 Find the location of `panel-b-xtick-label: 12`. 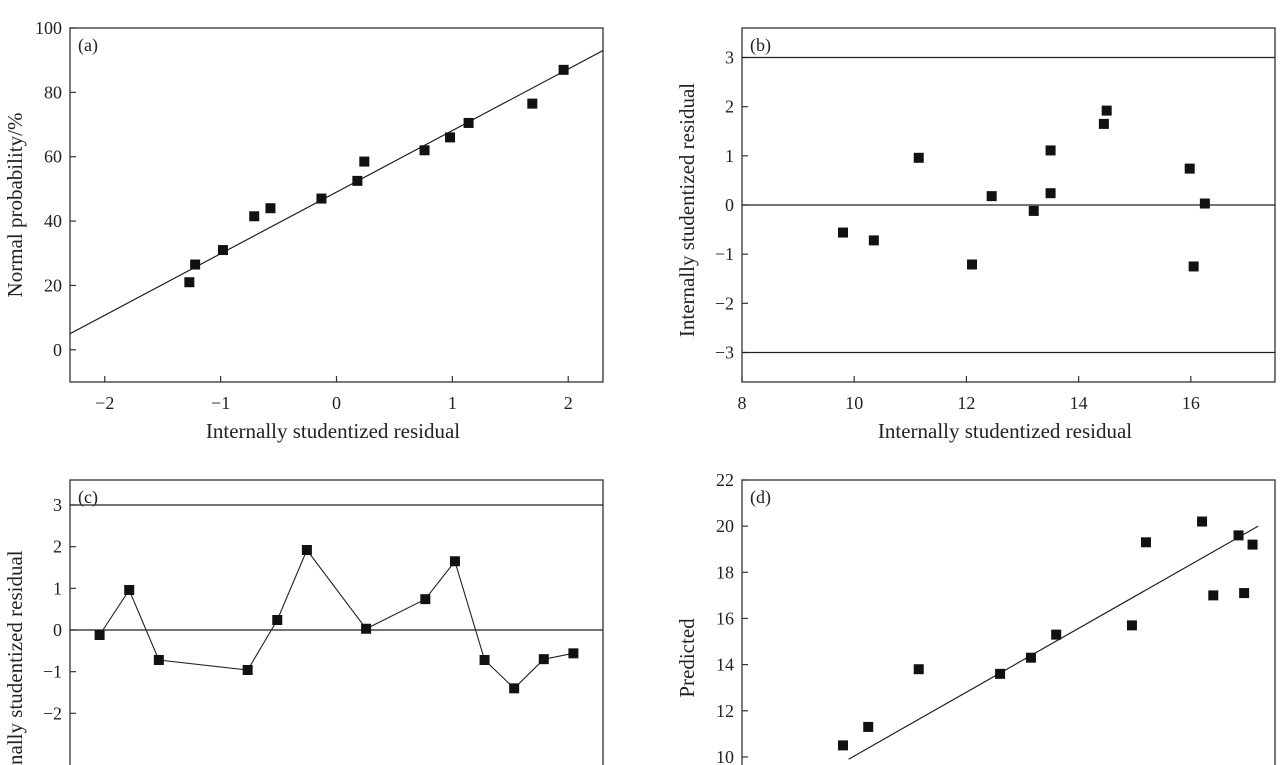

panel-b-xtick-label: 12 is located at coordinates (966, 403).